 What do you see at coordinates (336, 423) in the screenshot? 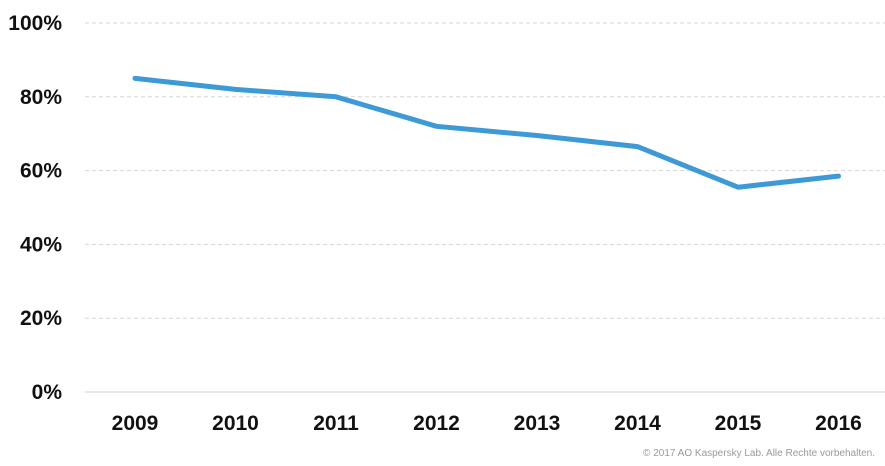
I see `x-tick-label: 2011` at bounding box center [336, 423].